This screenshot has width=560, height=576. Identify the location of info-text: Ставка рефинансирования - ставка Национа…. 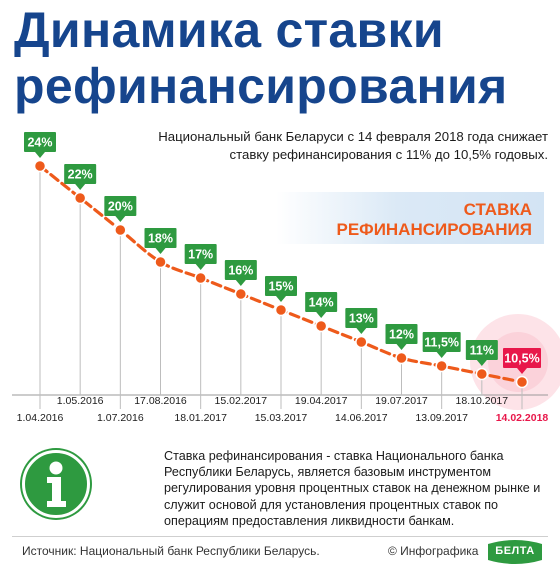
(352, 488).